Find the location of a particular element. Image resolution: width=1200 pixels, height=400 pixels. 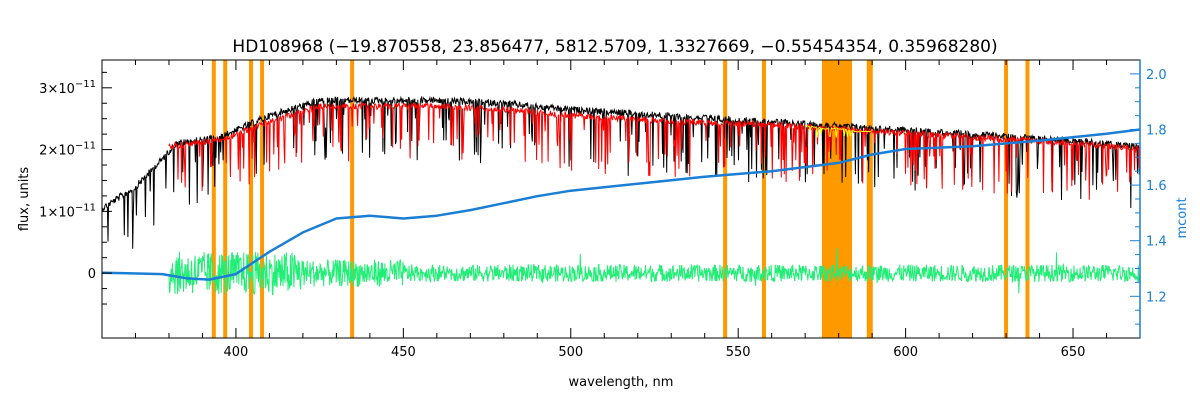

x-tick-label: 650 is located at coordinates (1073, 352).